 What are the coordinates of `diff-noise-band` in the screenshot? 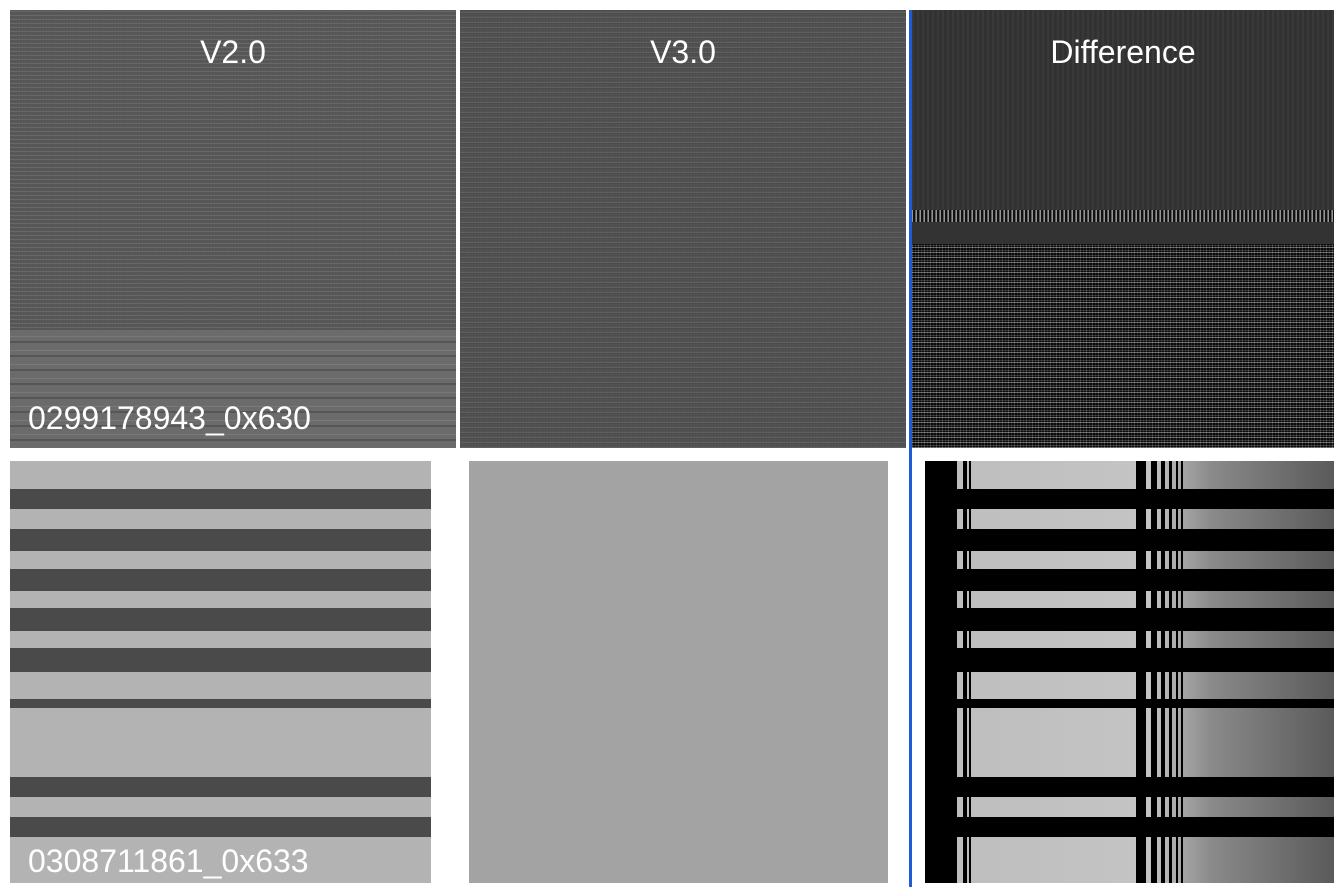 It's located at (1123, 216).